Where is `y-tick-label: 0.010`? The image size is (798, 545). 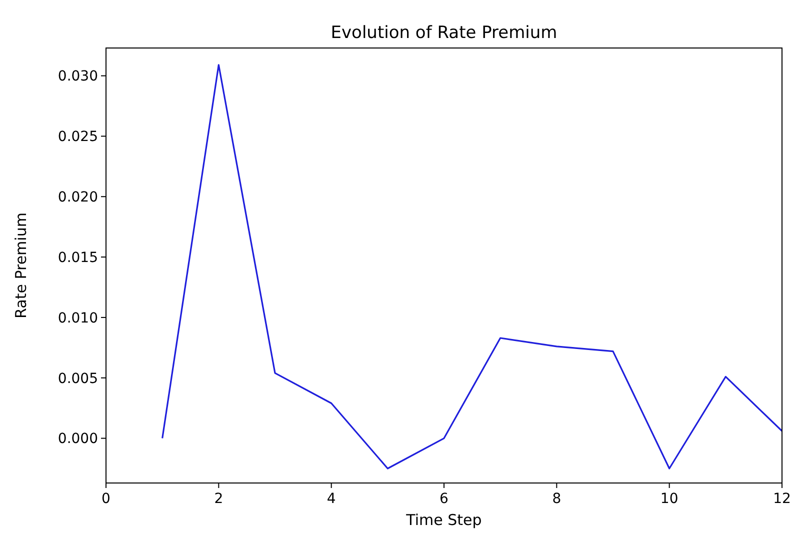 y-tick-label: 0.010 is located at coordinates (78, 318).